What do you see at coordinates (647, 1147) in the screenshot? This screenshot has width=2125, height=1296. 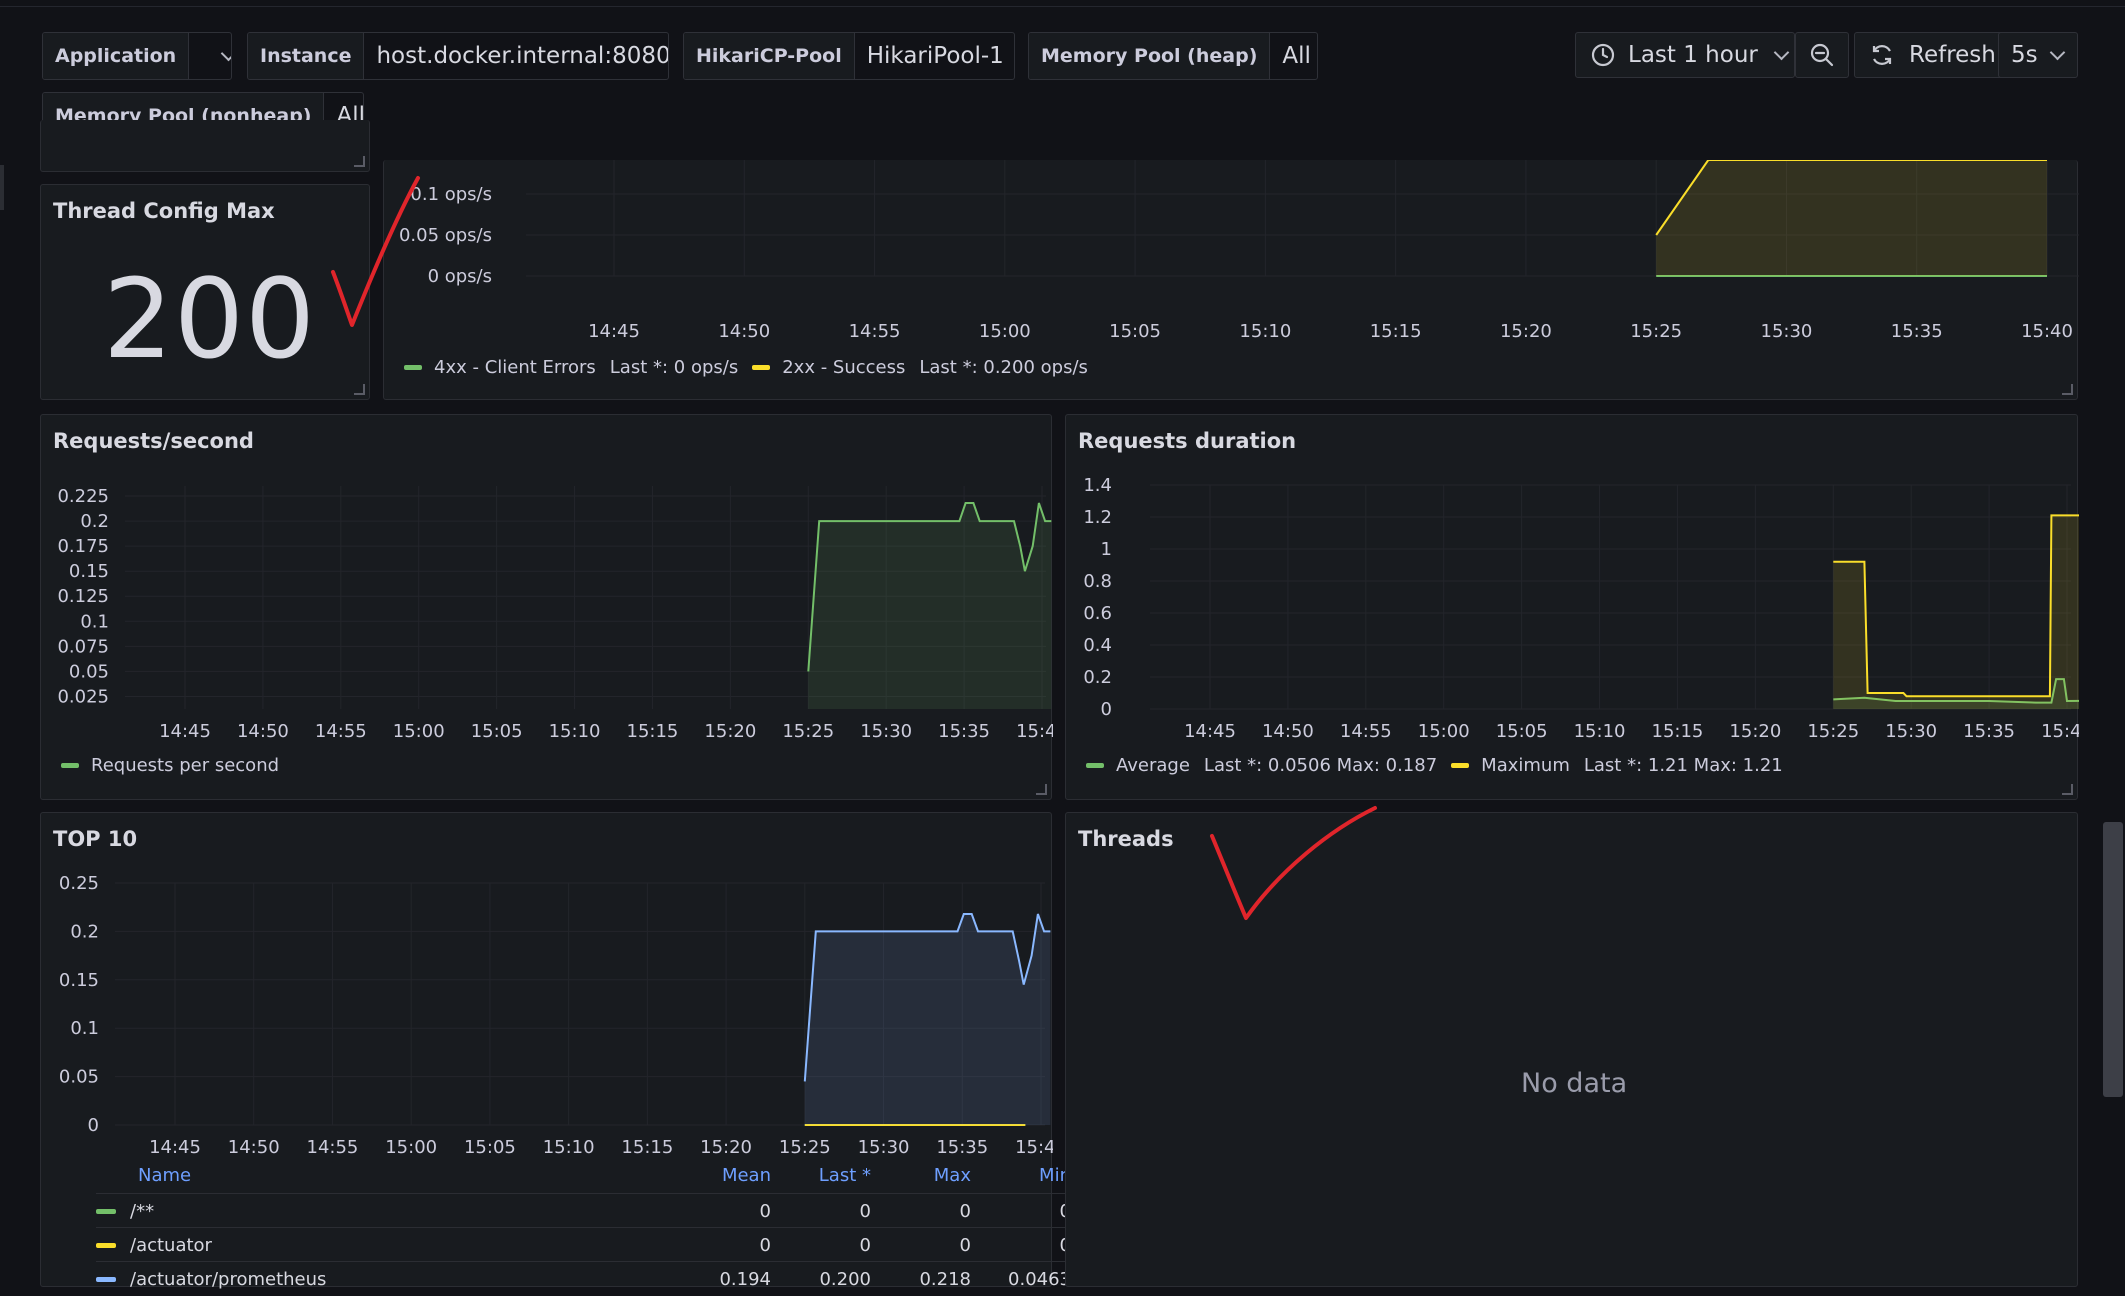 I see `x-tick-label: 15:15` at bounding box center [647, 1147].